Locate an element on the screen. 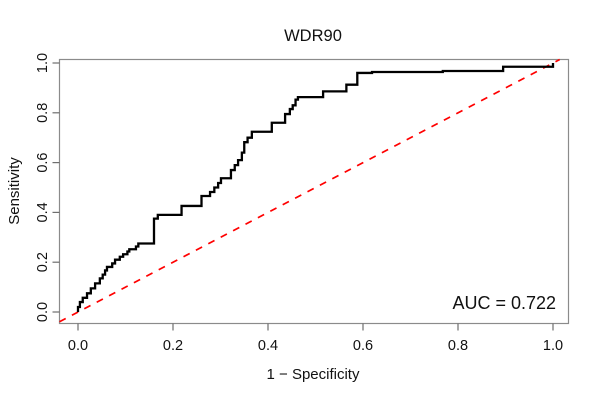  x-tick-label: 0.8 is located at coordinates (458, 346).